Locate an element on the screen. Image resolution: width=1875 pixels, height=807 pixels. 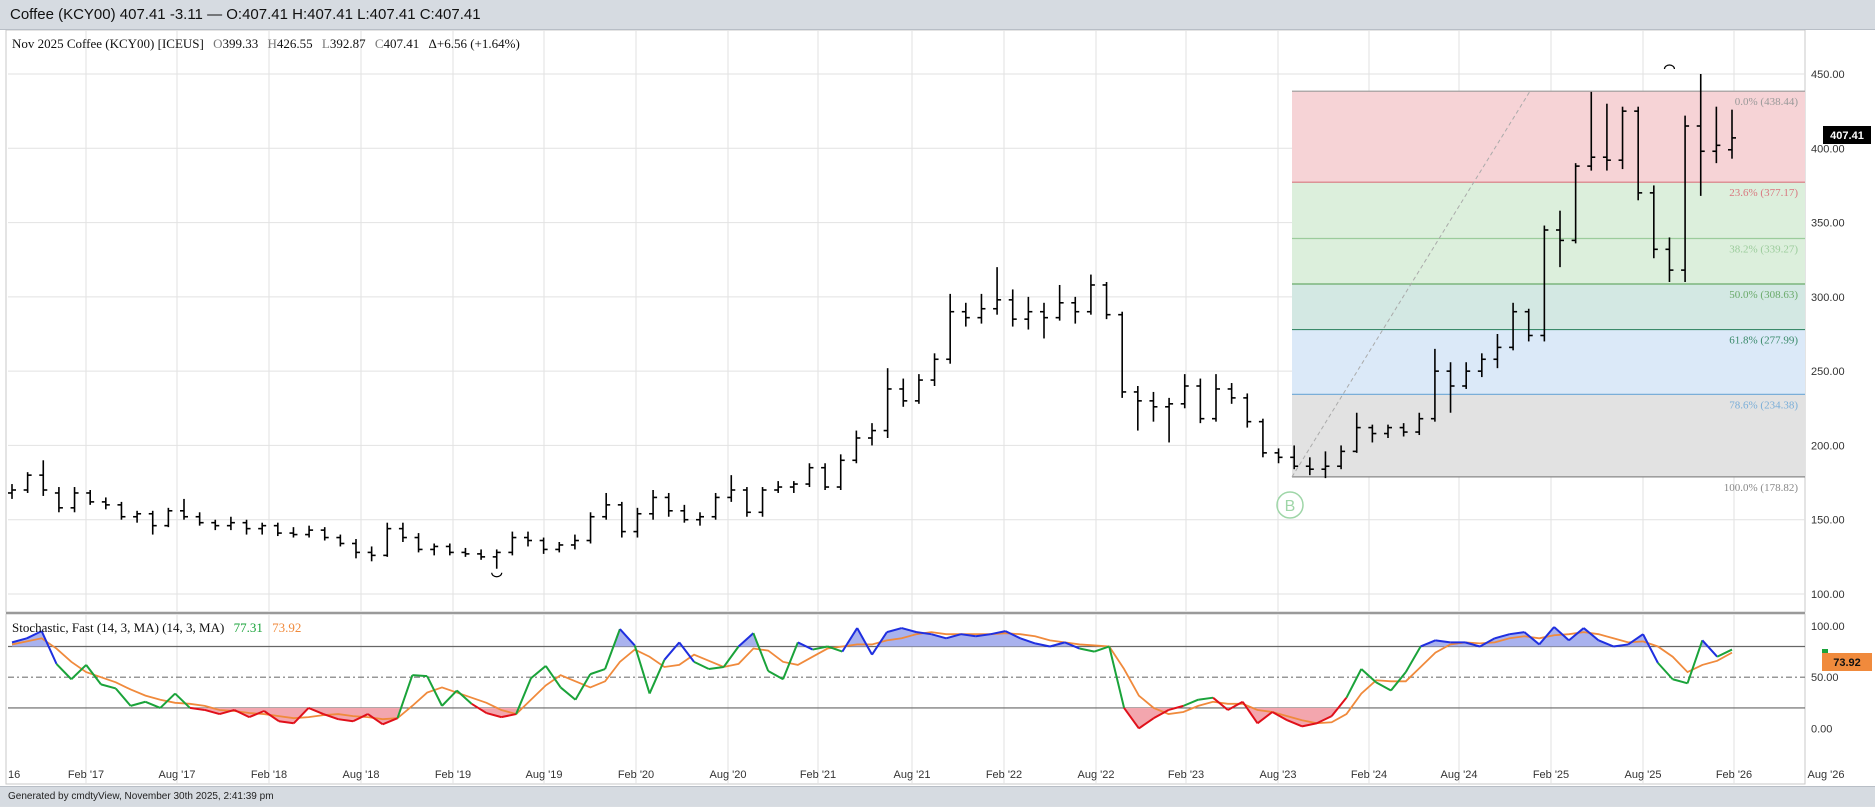
x-tick-label: Feb '19 is located at coordinates (453, 775).